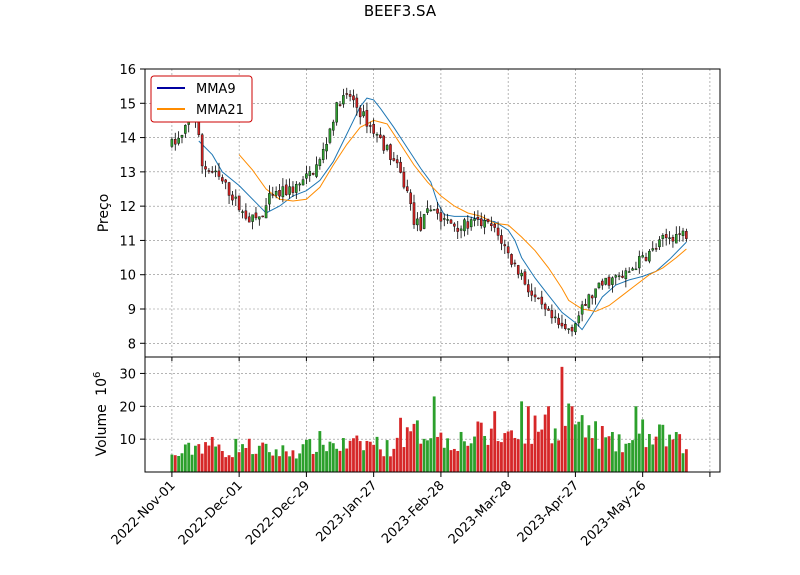 Image resolution: width=800 pixels, height=575 pixels. Describe the element at coordinates (413, 512) in the screenshot. I see `x-tick-label: 2023-Feb-28` at that location.